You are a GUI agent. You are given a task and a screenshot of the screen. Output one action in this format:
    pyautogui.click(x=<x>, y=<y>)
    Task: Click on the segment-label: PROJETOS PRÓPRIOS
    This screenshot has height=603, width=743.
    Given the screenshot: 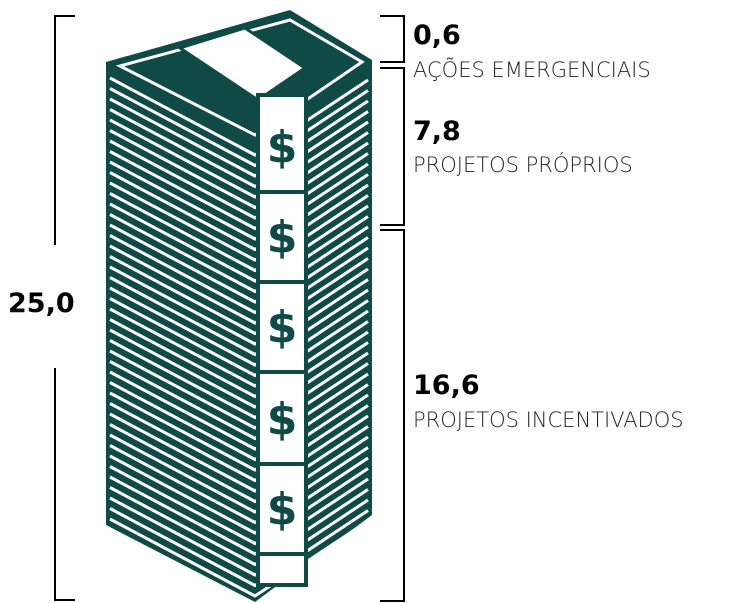 What is the action you would take?
    pyautogui.click(x=523, y=164)
    